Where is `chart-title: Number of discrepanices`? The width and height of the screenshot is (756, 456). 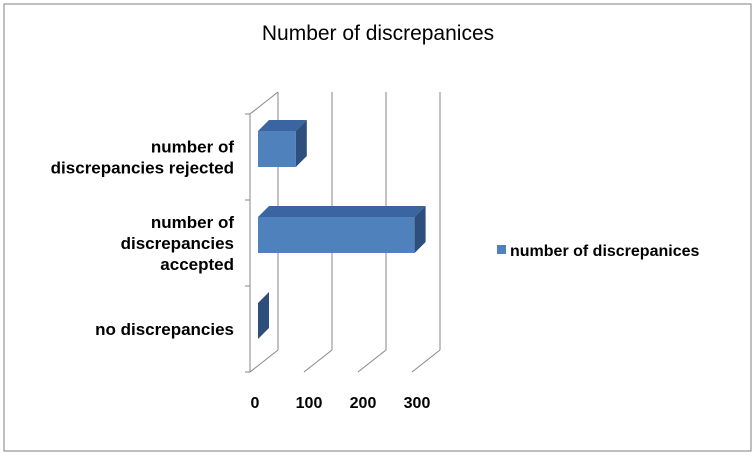 chart-title: Number of discrepanices is located at coordinates (378, 33).